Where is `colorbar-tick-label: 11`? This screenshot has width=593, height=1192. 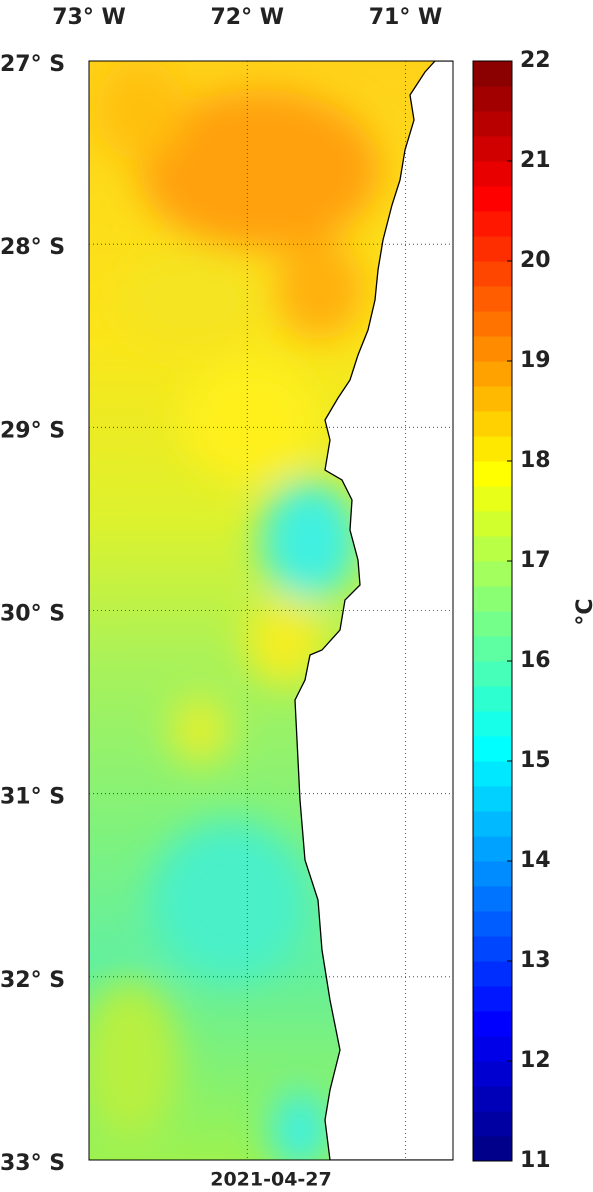 colorbar-tick-label: 11 is located at coordinates (535, 1160).